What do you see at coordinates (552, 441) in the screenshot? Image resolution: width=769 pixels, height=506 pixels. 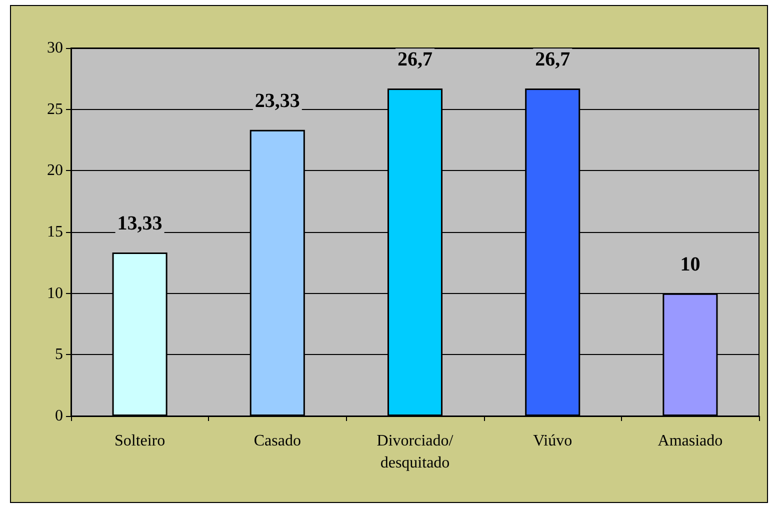 I see `x-tick-label: Viúvo` at bounding box center [552, 441].